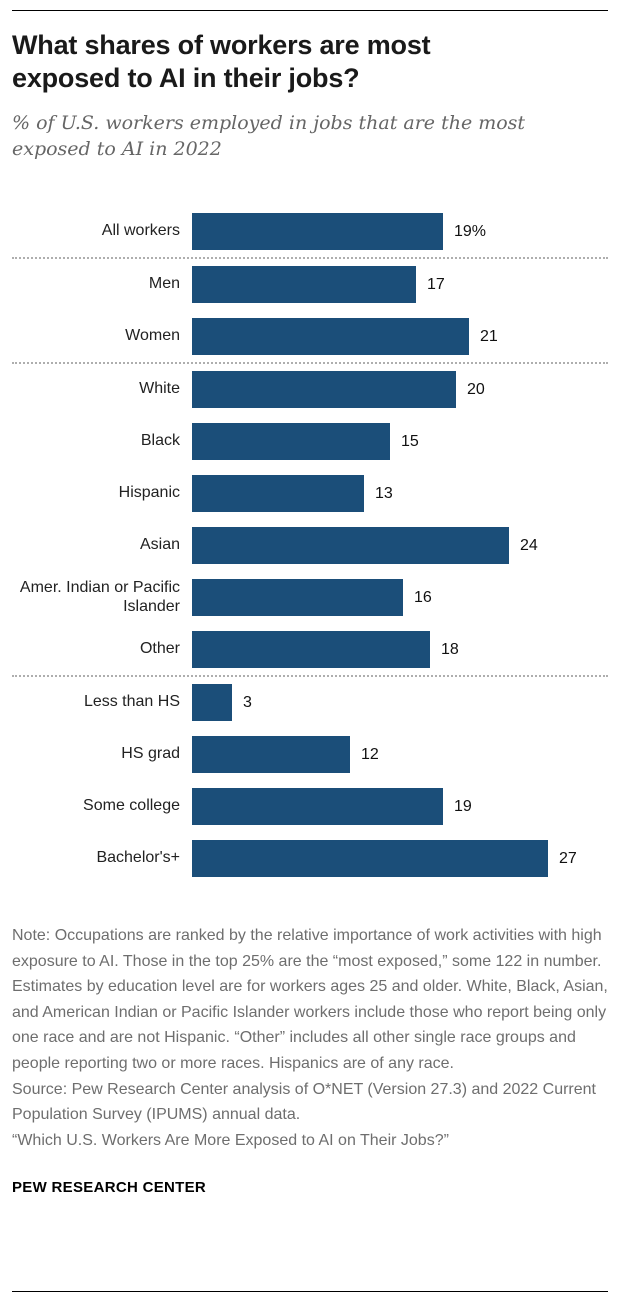 This screenshot has width=620, height=1300. What do you see at coordinates (450, 649) in the screenshot?
I see `value-label: 18` at bounding box center [450, 649].